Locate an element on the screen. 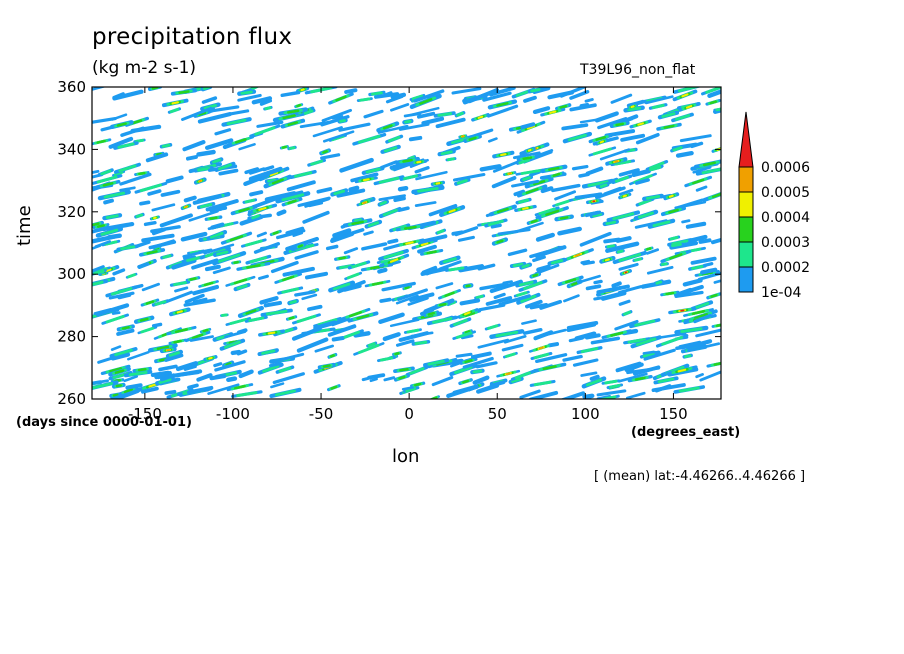  colorbar-label: 1e-04 is located at coordinates (781, 293).